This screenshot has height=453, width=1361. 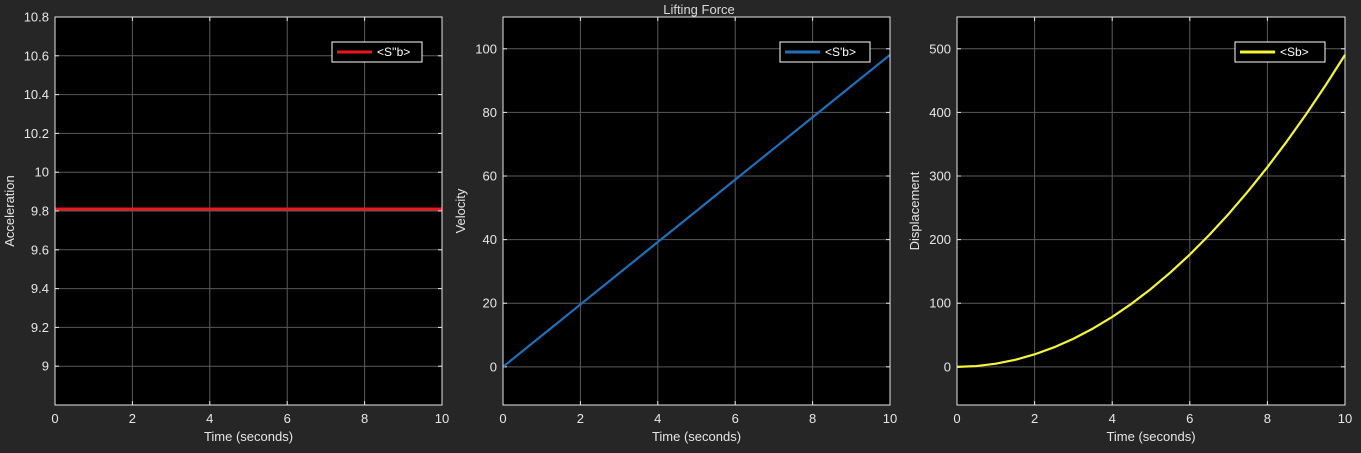 What do you see at coordinates (490, 176) in the screenshot?
I see `y-tick-label: 60` at bounding box center [490, 176].